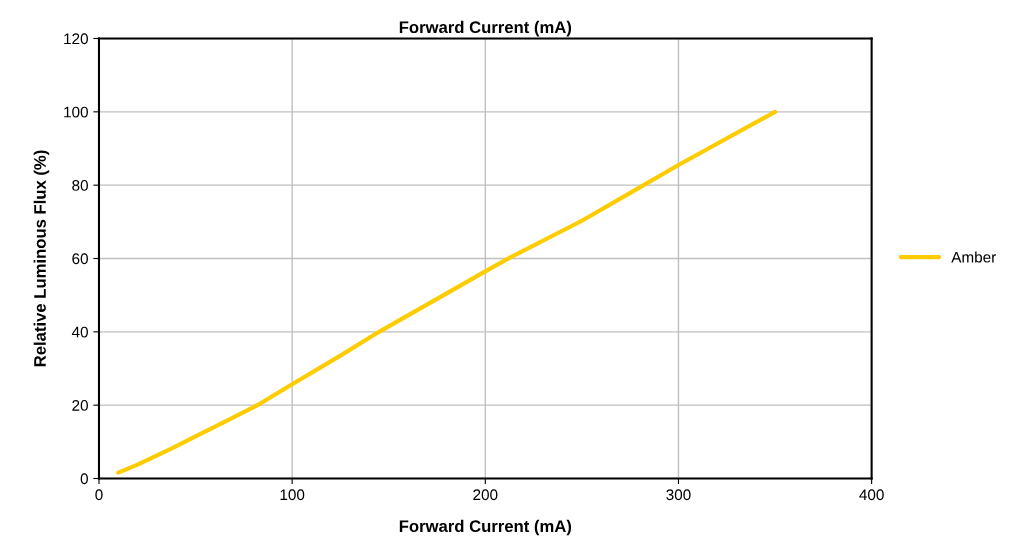 This screenshot has width=1010, height=550. Describe the element at coordinates (973, 257) in the screenshot. I see `legend-label: Amber` at that location.